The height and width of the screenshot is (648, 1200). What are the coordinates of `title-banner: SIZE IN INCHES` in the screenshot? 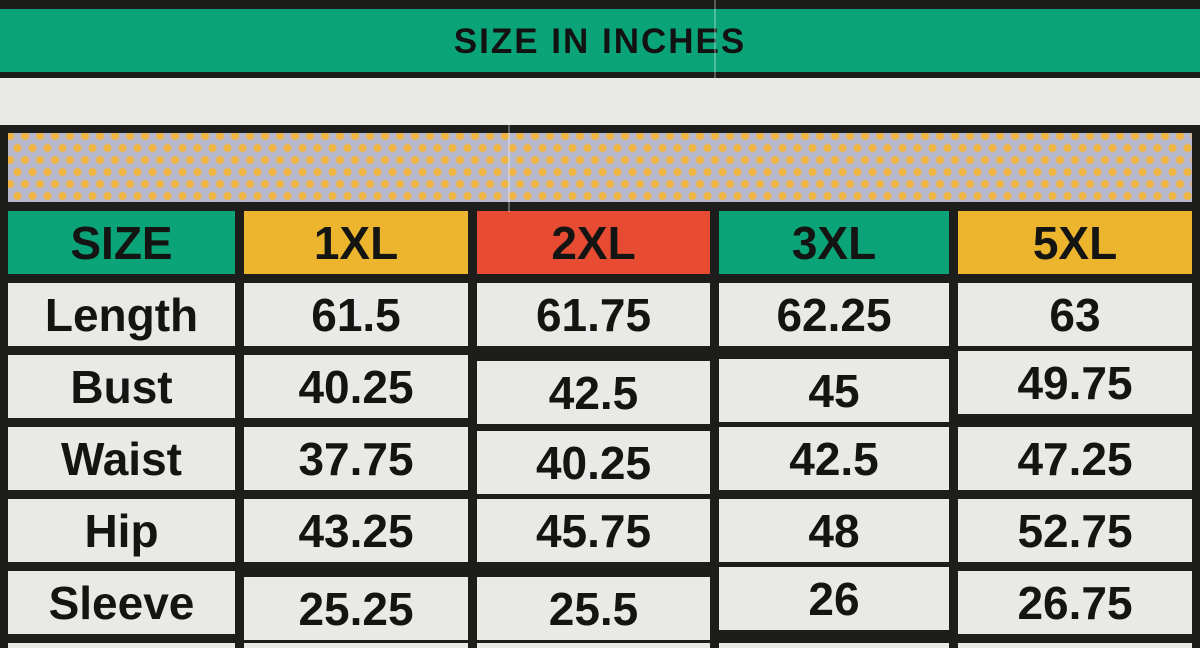 It's located at (600, 40).